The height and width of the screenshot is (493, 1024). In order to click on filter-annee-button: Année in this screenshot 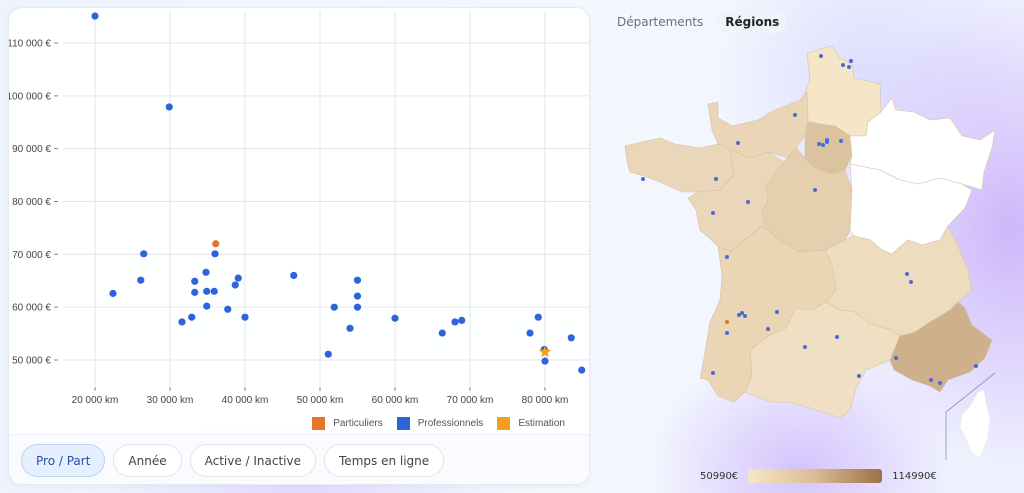, I will do `click(147, 460)`.